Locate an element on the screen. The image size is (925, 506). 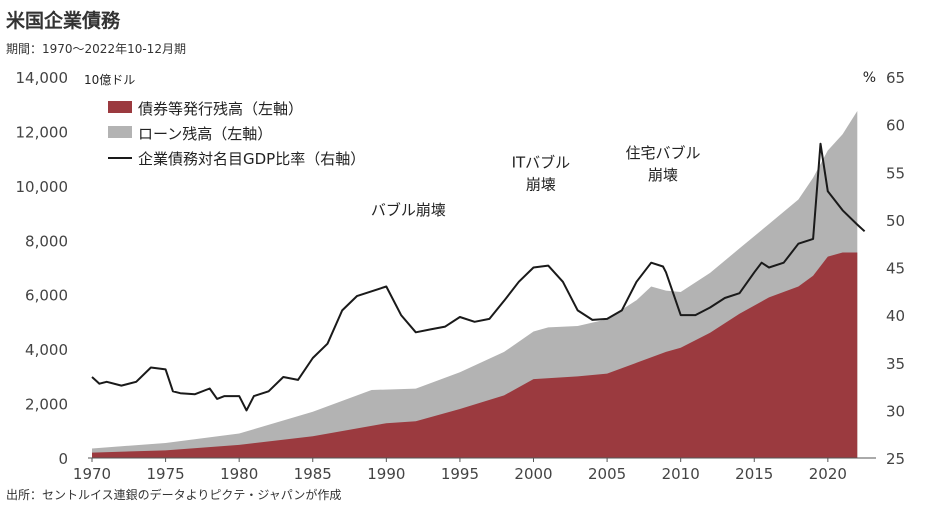
right-tick-label: 50 is located at coordinates (895, 221).